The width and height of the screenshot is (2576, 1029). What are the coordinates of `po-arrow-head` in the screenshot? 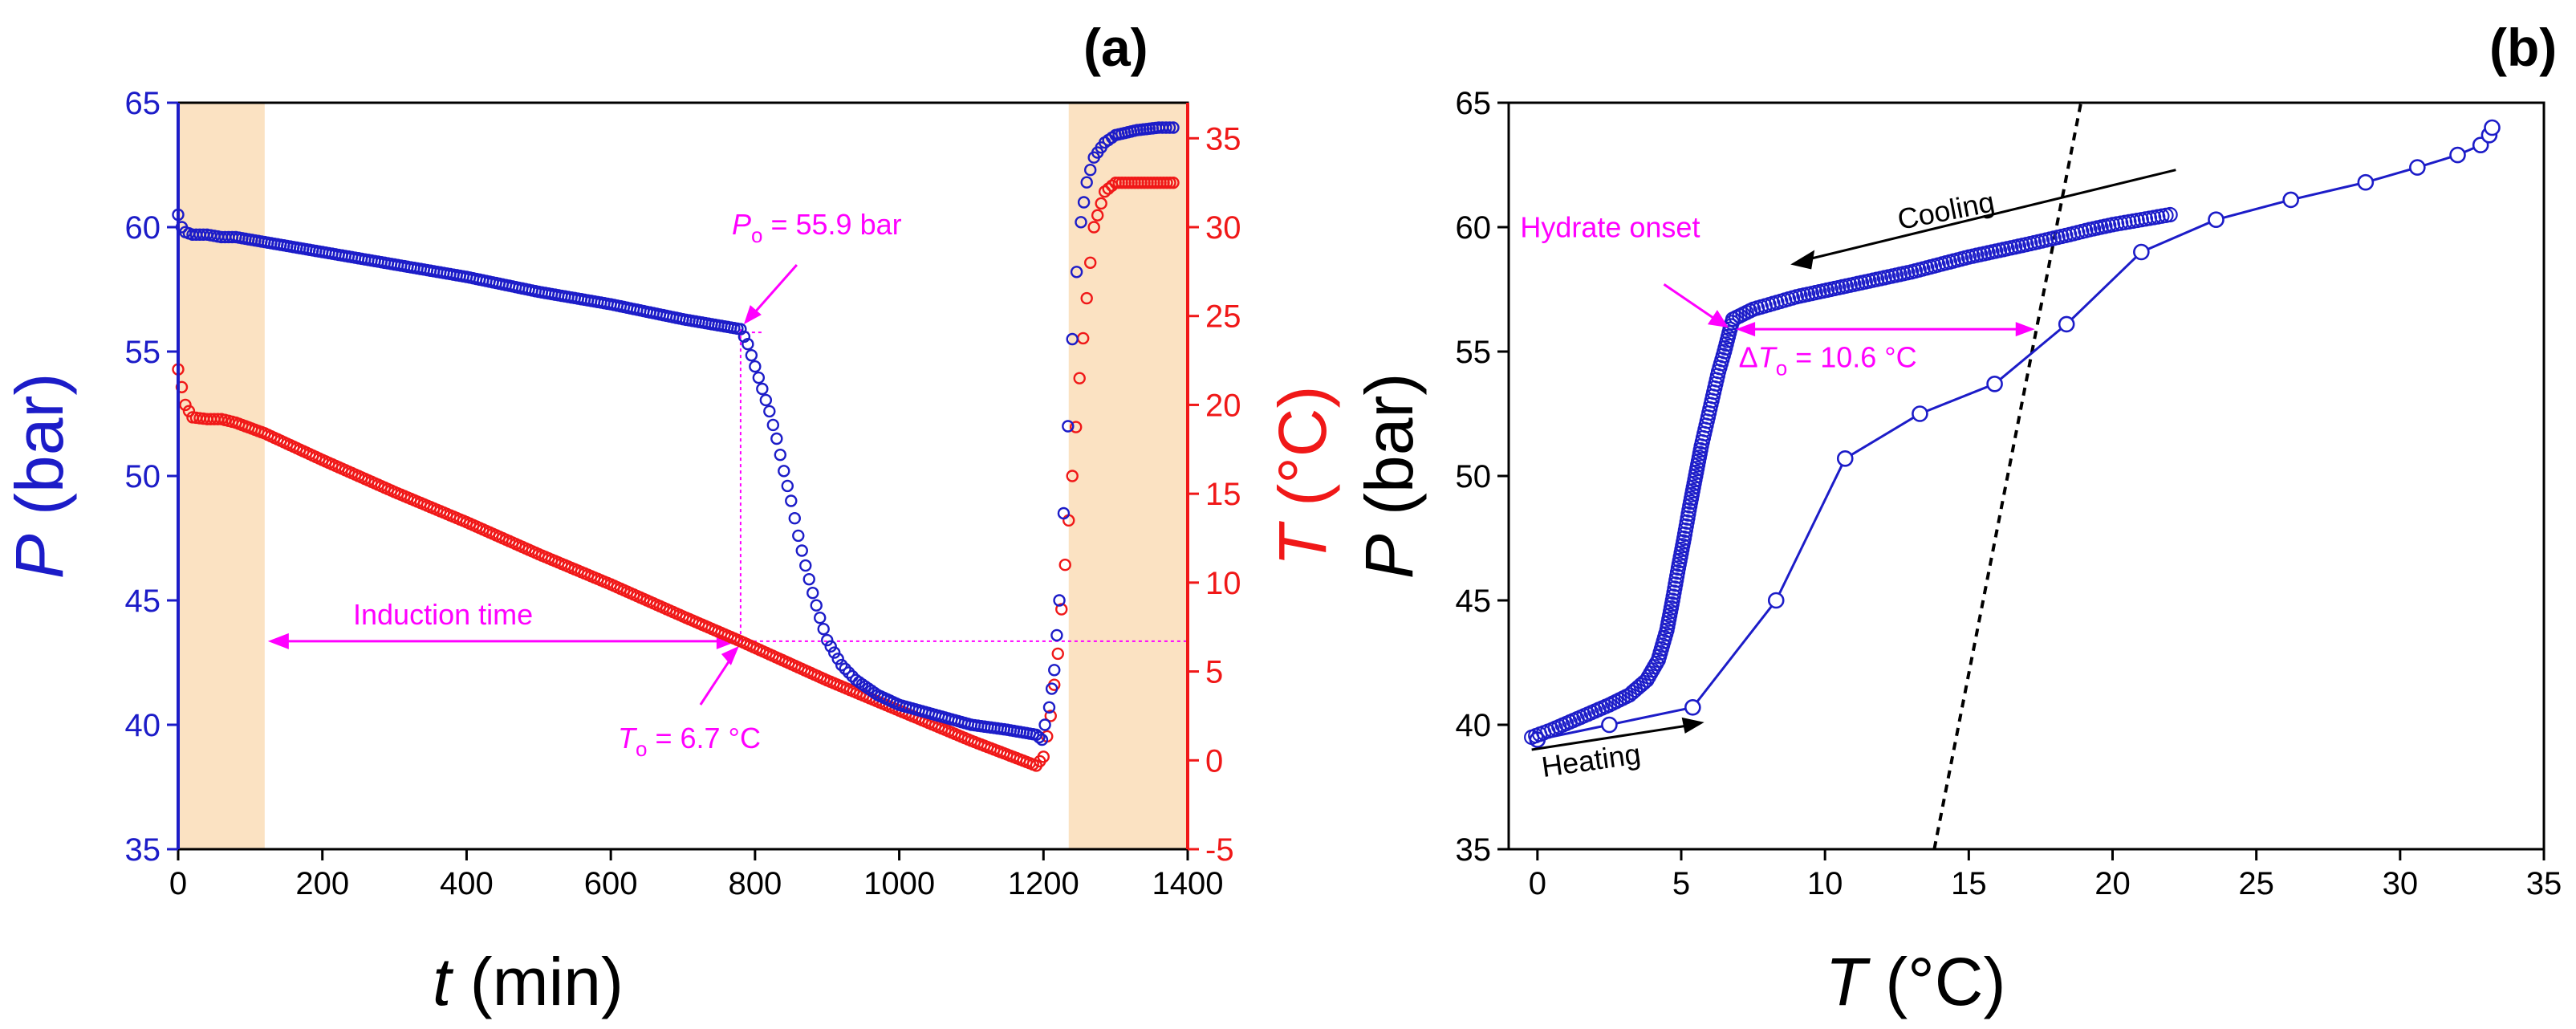 It's located at (752, 315).